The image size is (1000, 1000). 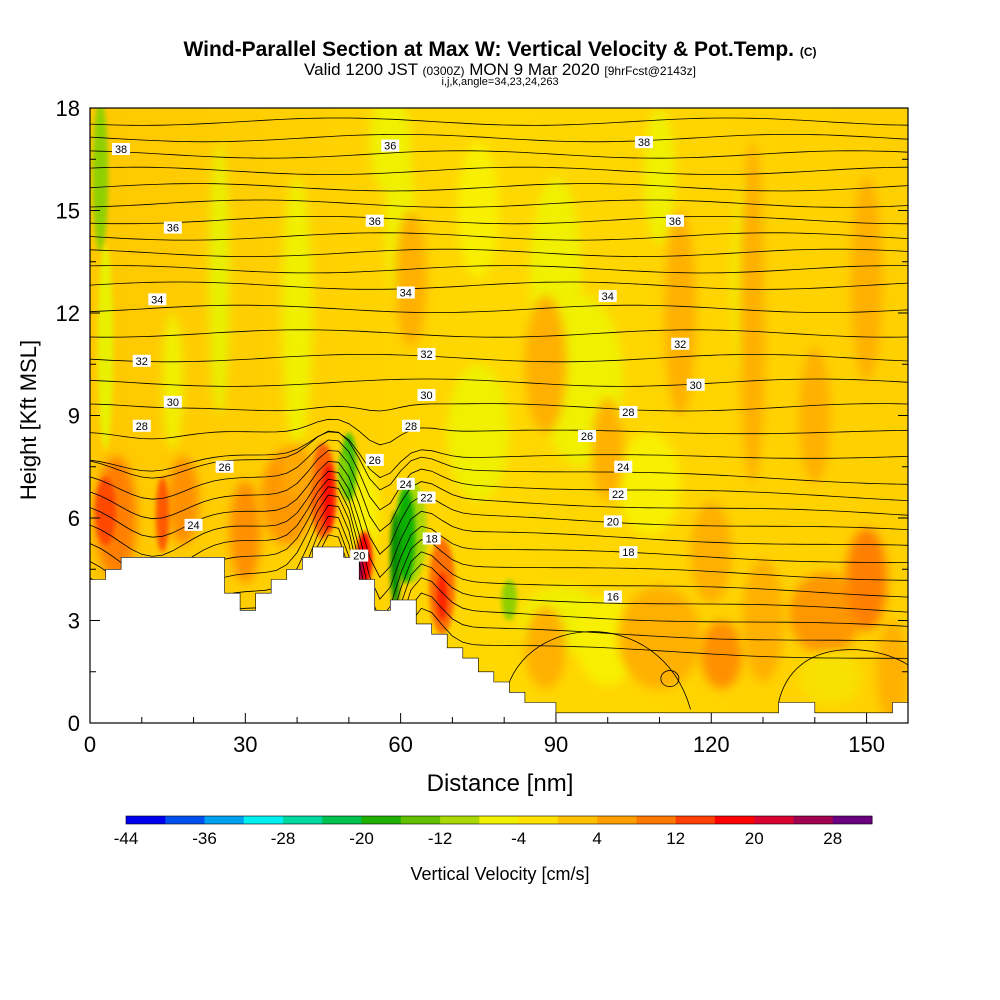 What do you see at coordinates (613, 598) in the screenshot?
I see `theta-label: 16` at bounding box center [613, 598].